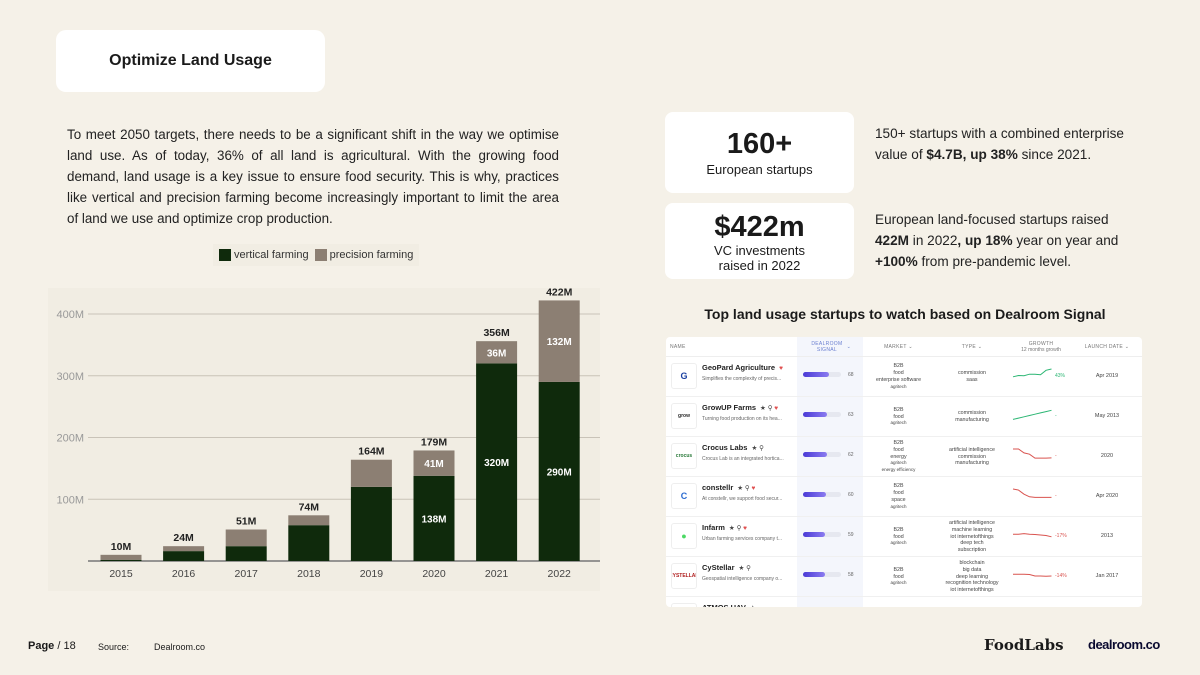 This screenshot has height=675, width=1200. I want to click on company-heading: Crocus Labs ★ ⚲, so click(733, 448).